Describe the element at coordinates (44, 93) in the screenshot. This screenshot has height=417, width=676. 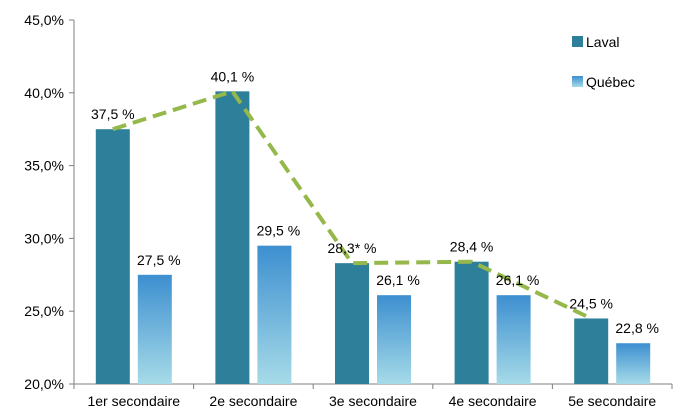
I see `y-tick-label: 40,0%` at that location.